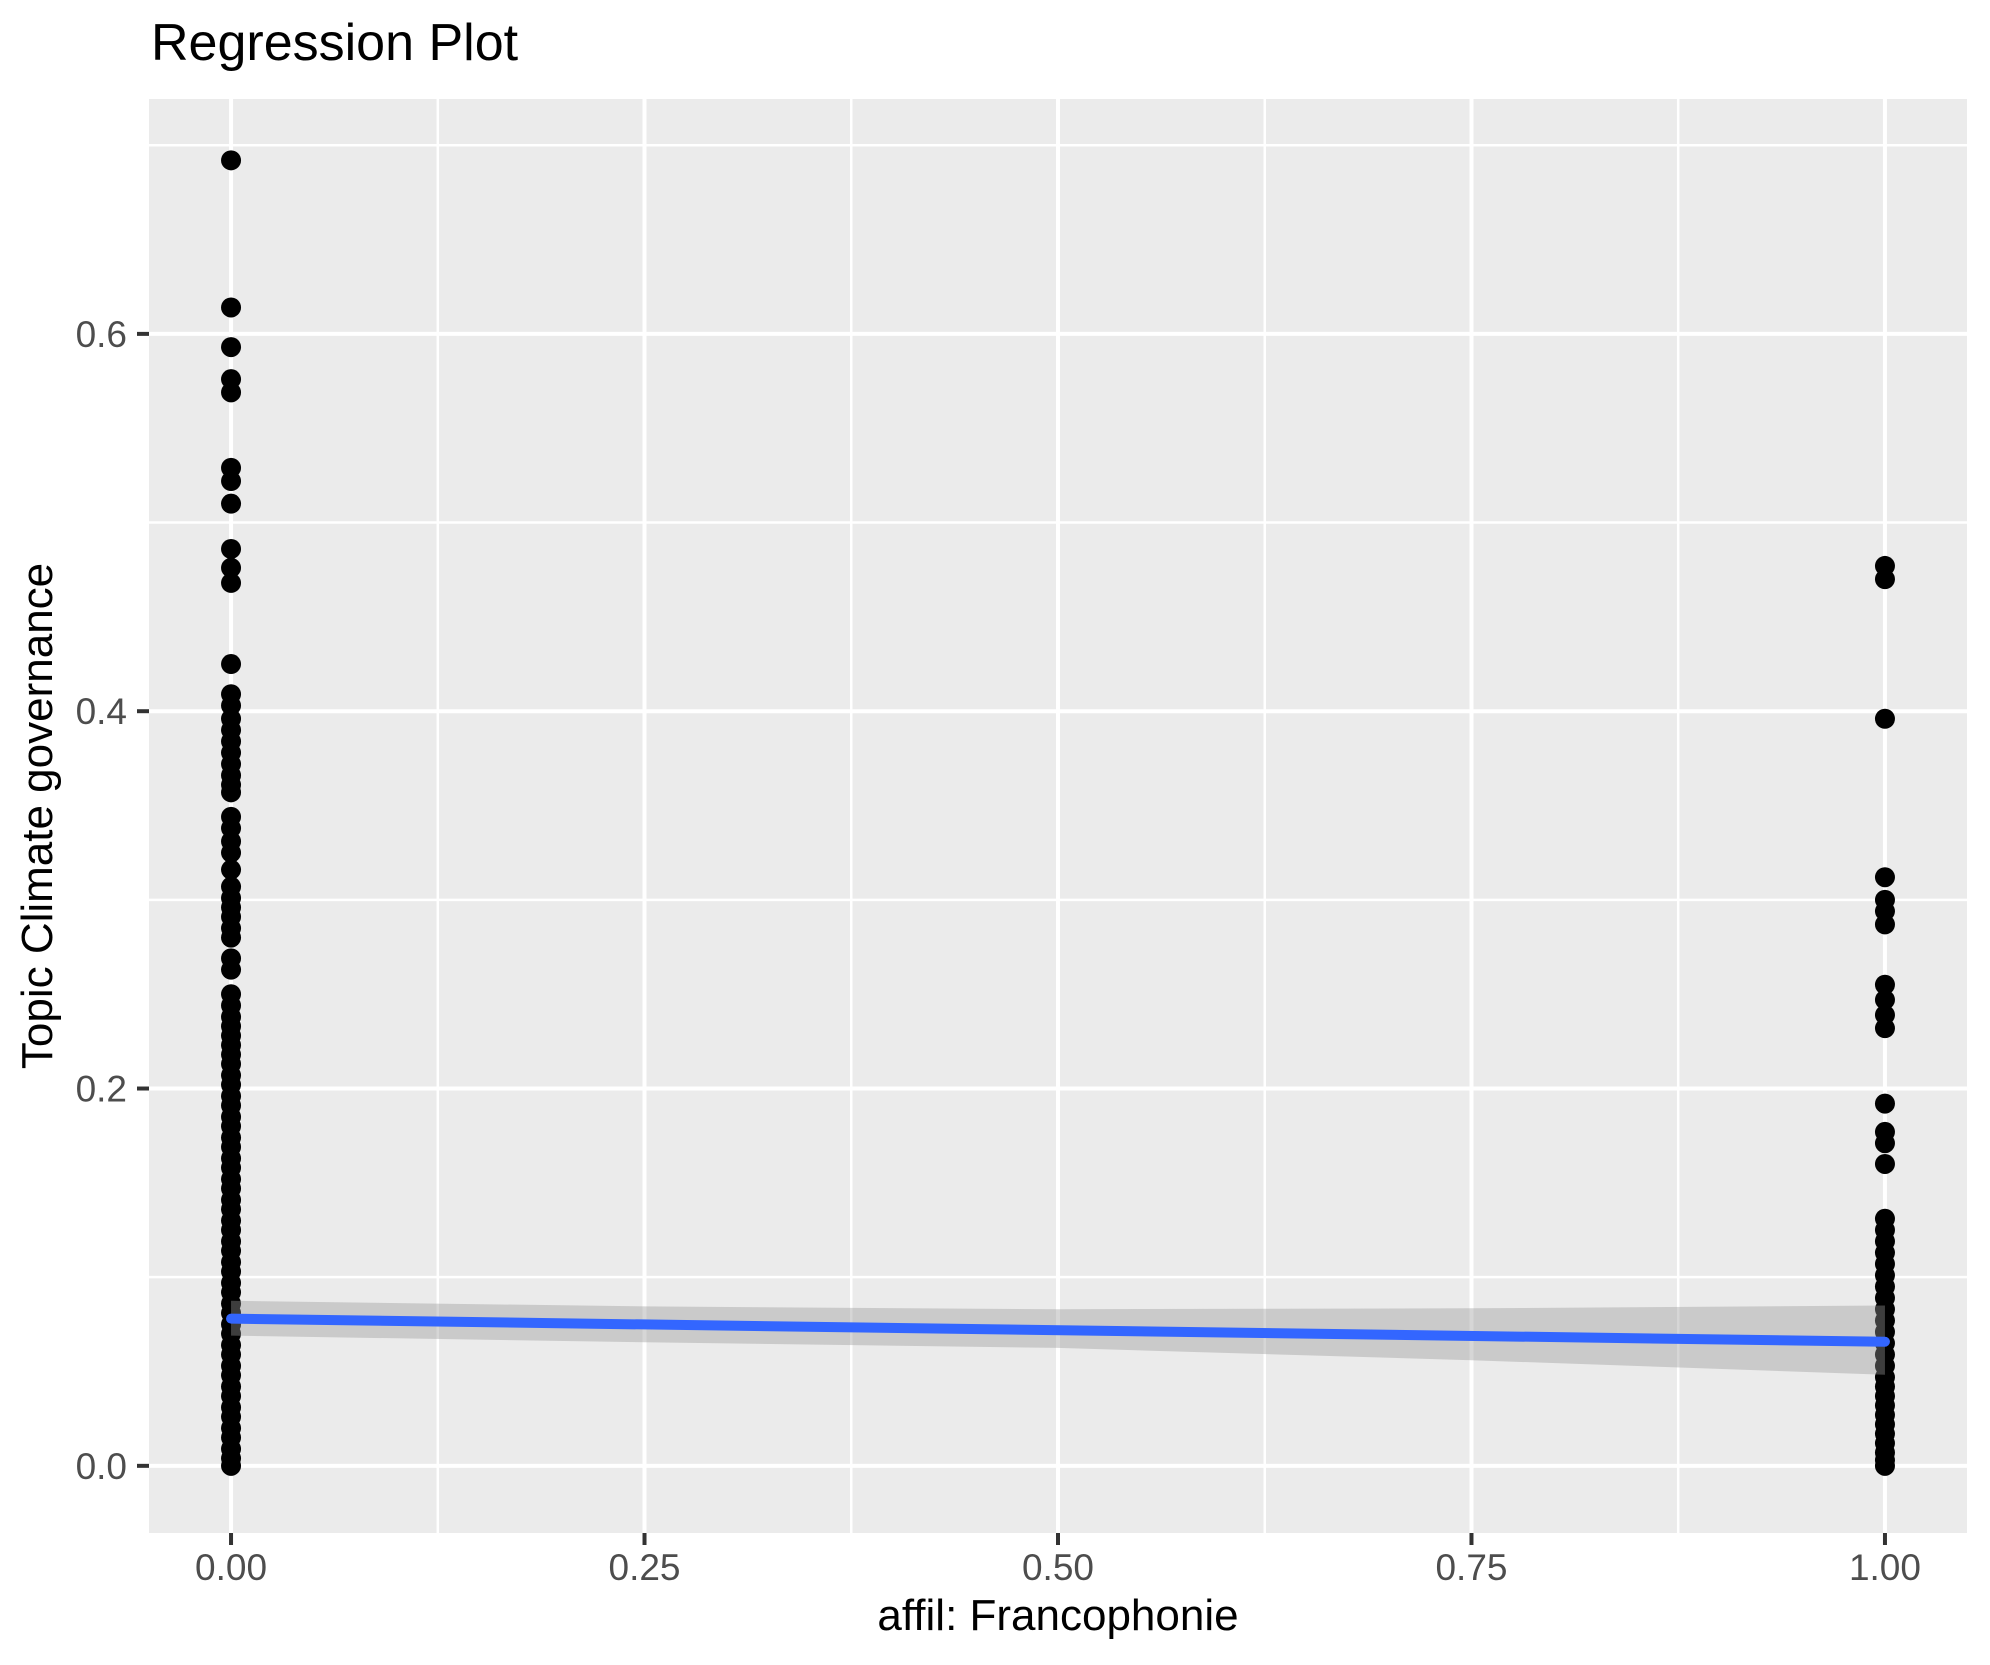 This screenshot has height=1665, width=1990. What do you see at coordinates (1471, 1567) in the screenshot?
I see `x-tick-label: 0.75` at bounding box center [1471, 1567].